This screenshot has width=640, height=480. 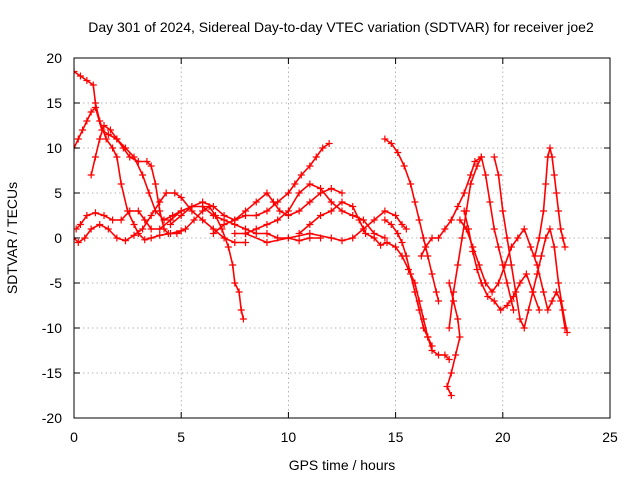 What do you see at coordinates (12, 238) in the screenshot?
I see `y-axis-label: SDTVAR / TECUs` at bounding box center [12, 238].